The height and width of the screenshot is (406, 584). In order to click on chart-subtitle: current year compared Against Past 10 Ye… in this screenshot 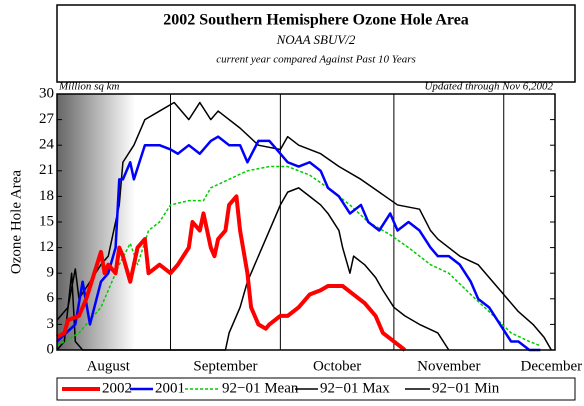, I will do `click(316, 60)`.